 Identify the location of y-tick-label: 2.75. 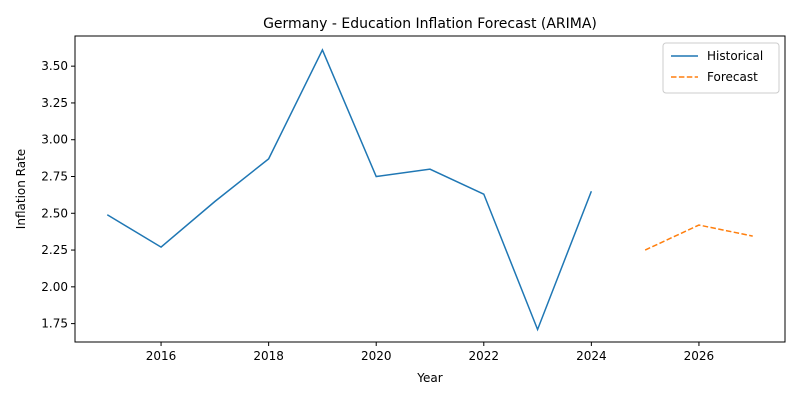
(54, 176).